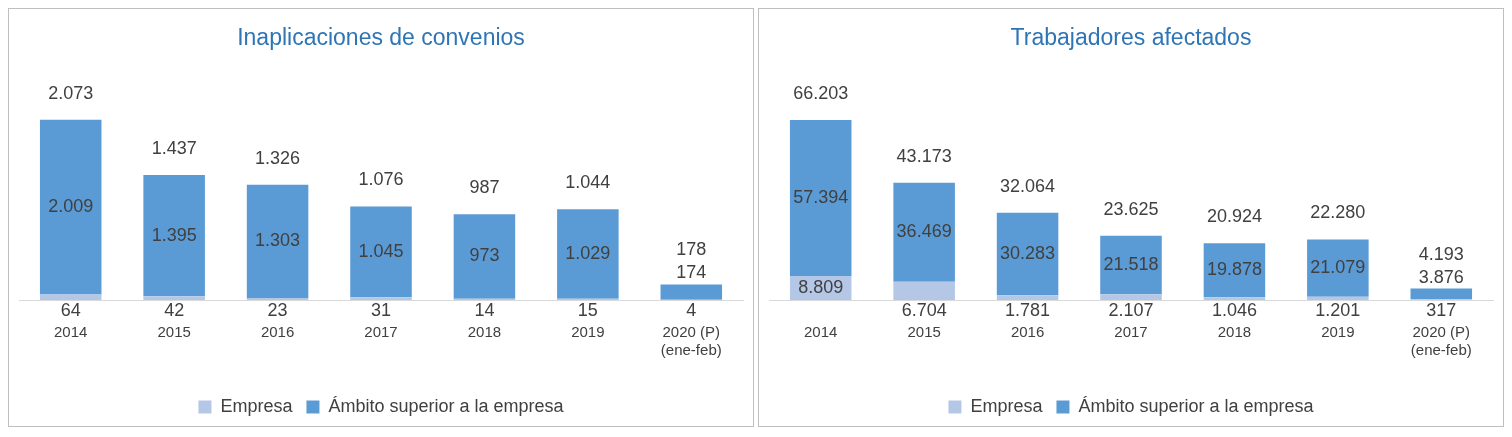 The image size is (1512, 437). What do you see at coordinates (924, 155) in the screenshot?
I see `total-label: 43.173` at bounding box center [924, 155].